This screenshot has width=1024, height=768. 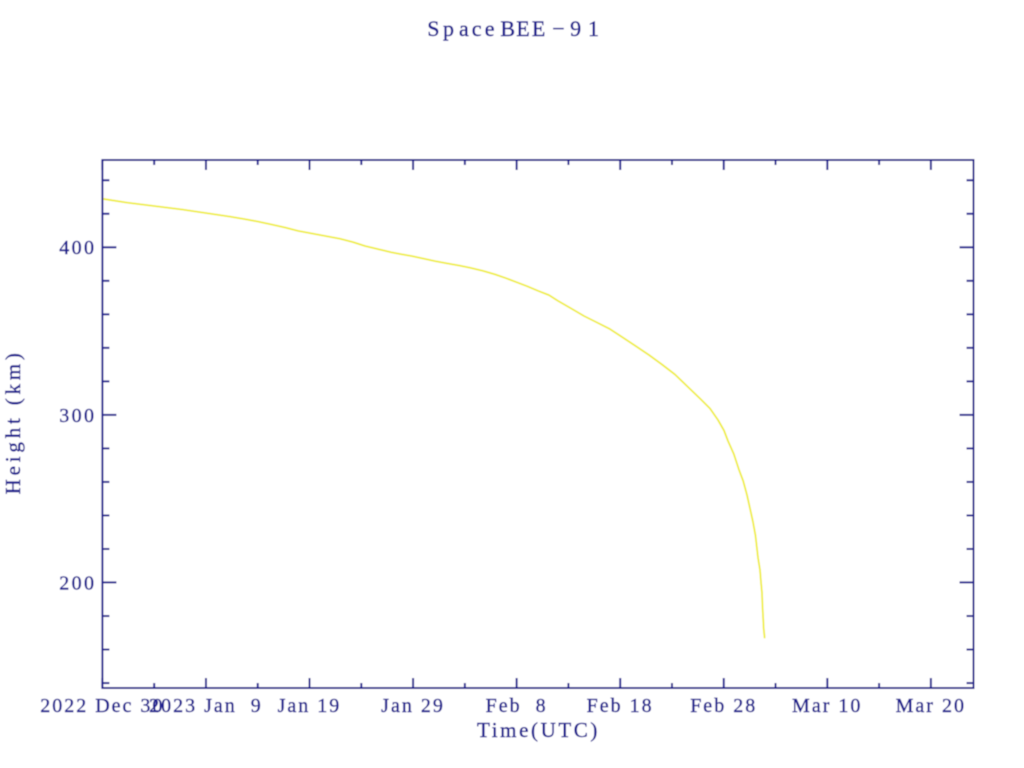 What do you see at coordinates (931, 706) in the screenshot?
I see `svg-text: Mar 20` at bounding box center [931, 706].